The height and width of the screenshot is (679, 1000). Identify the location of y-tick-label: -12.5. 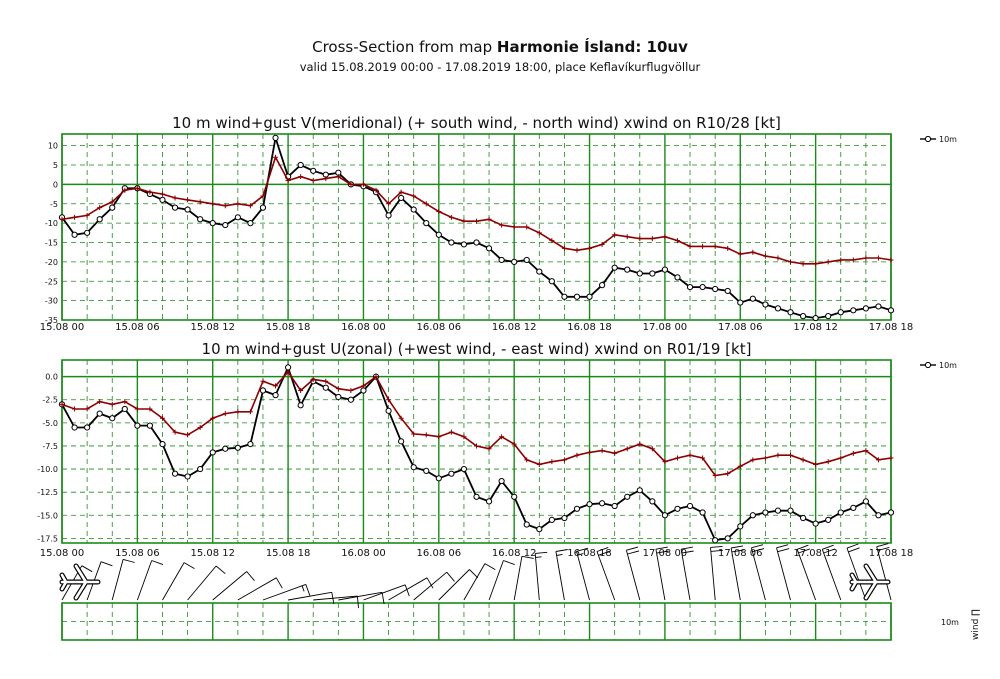
(47, 492).